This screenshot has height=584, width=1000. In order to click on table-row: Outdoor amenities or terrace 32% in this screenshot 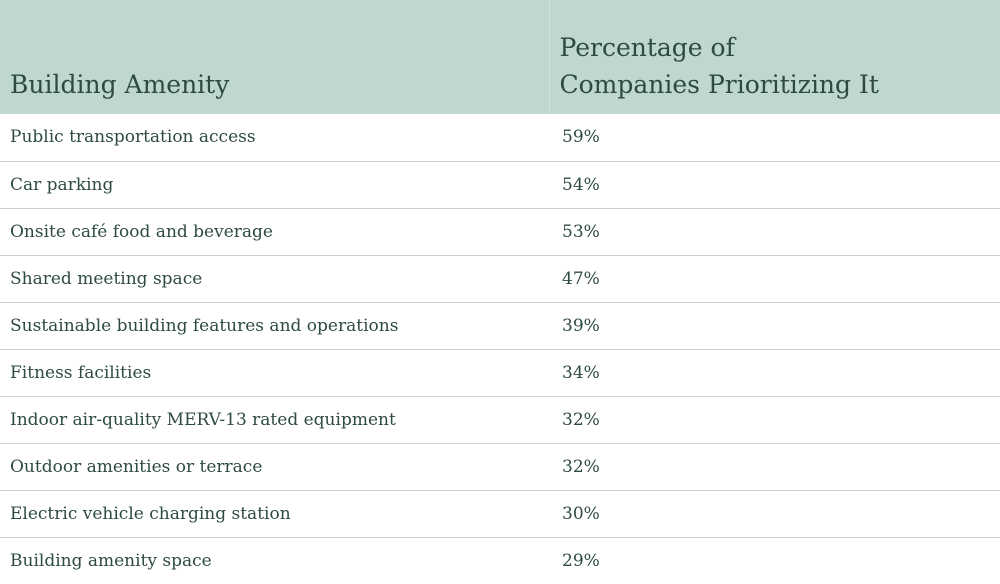, I will do `click(500, 466)`.